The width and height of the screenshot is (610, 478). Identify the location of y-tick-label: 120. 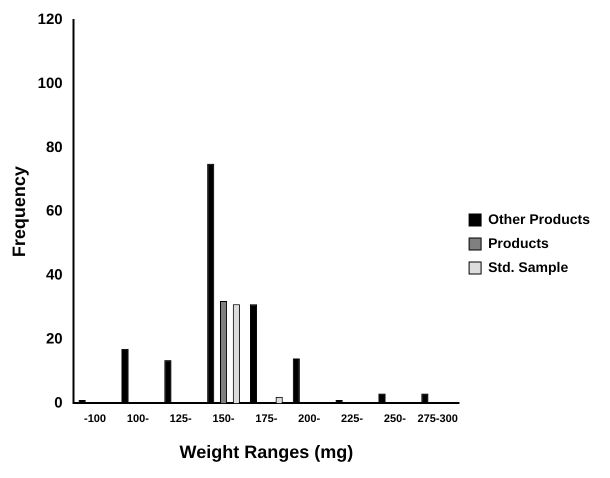
(50, 19).